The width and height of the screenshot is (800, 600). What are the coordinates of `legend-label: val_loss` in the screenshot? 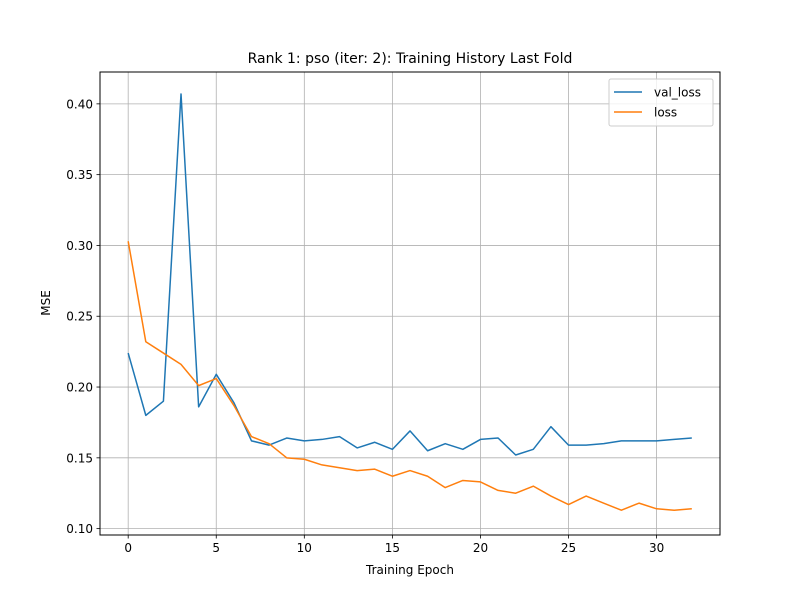 It's located at (677, 93).